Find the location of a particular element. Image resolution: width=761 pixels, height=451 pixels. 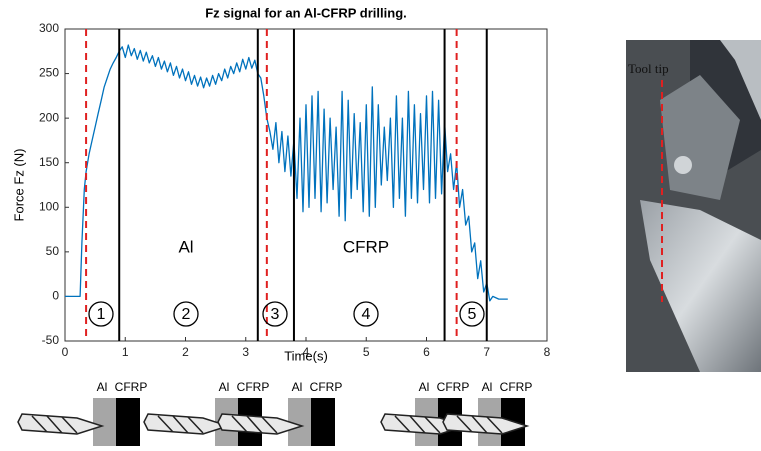

x-tick-label: 3 is located at coordinates (245, 352).